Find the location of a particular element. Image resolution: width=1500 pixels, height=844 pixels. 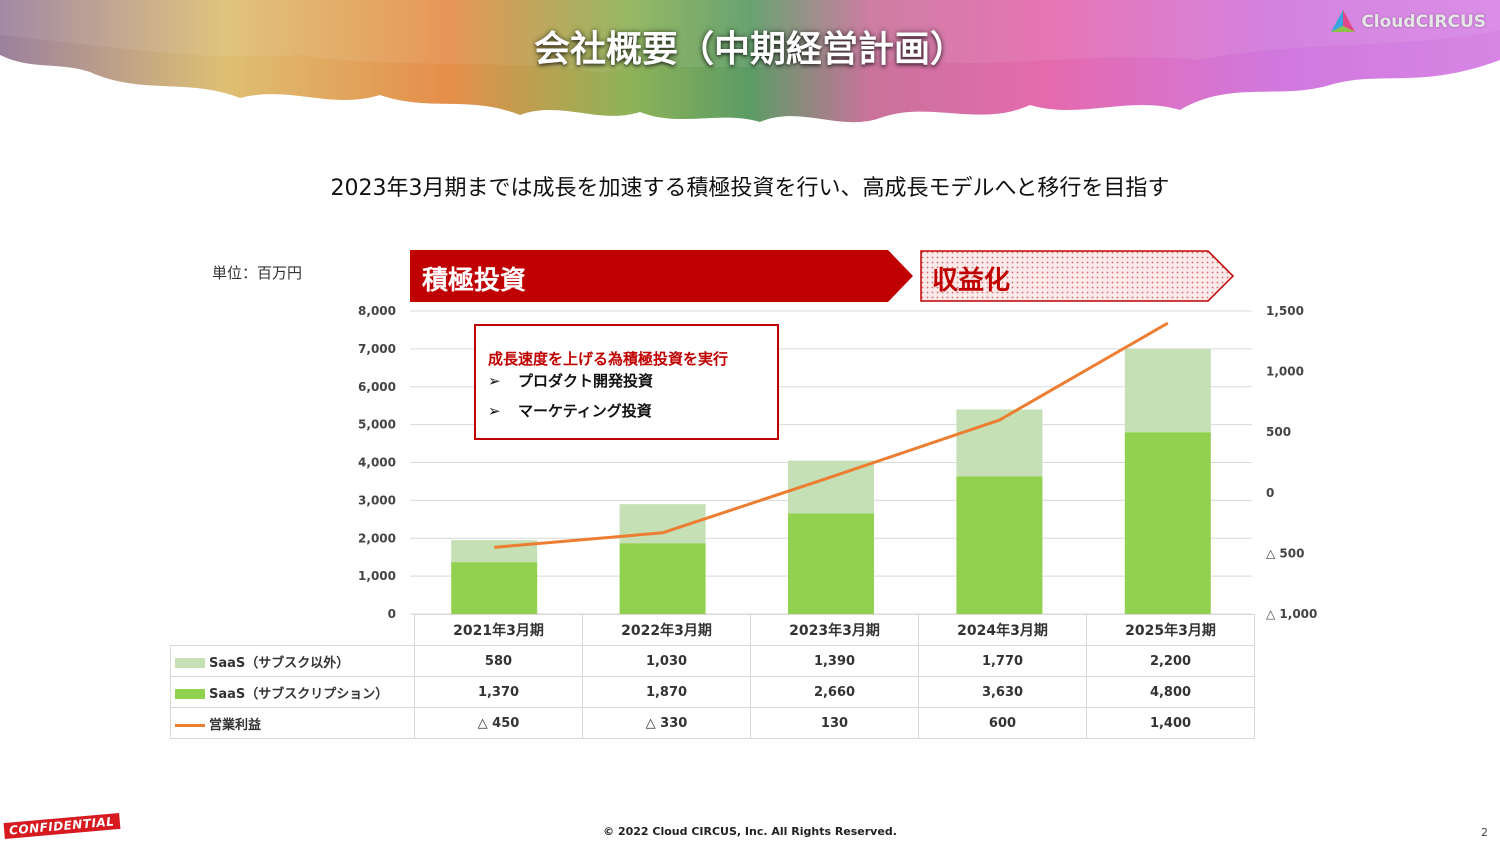

table-cell: 4,800 is located at coordinates (1170, 692).